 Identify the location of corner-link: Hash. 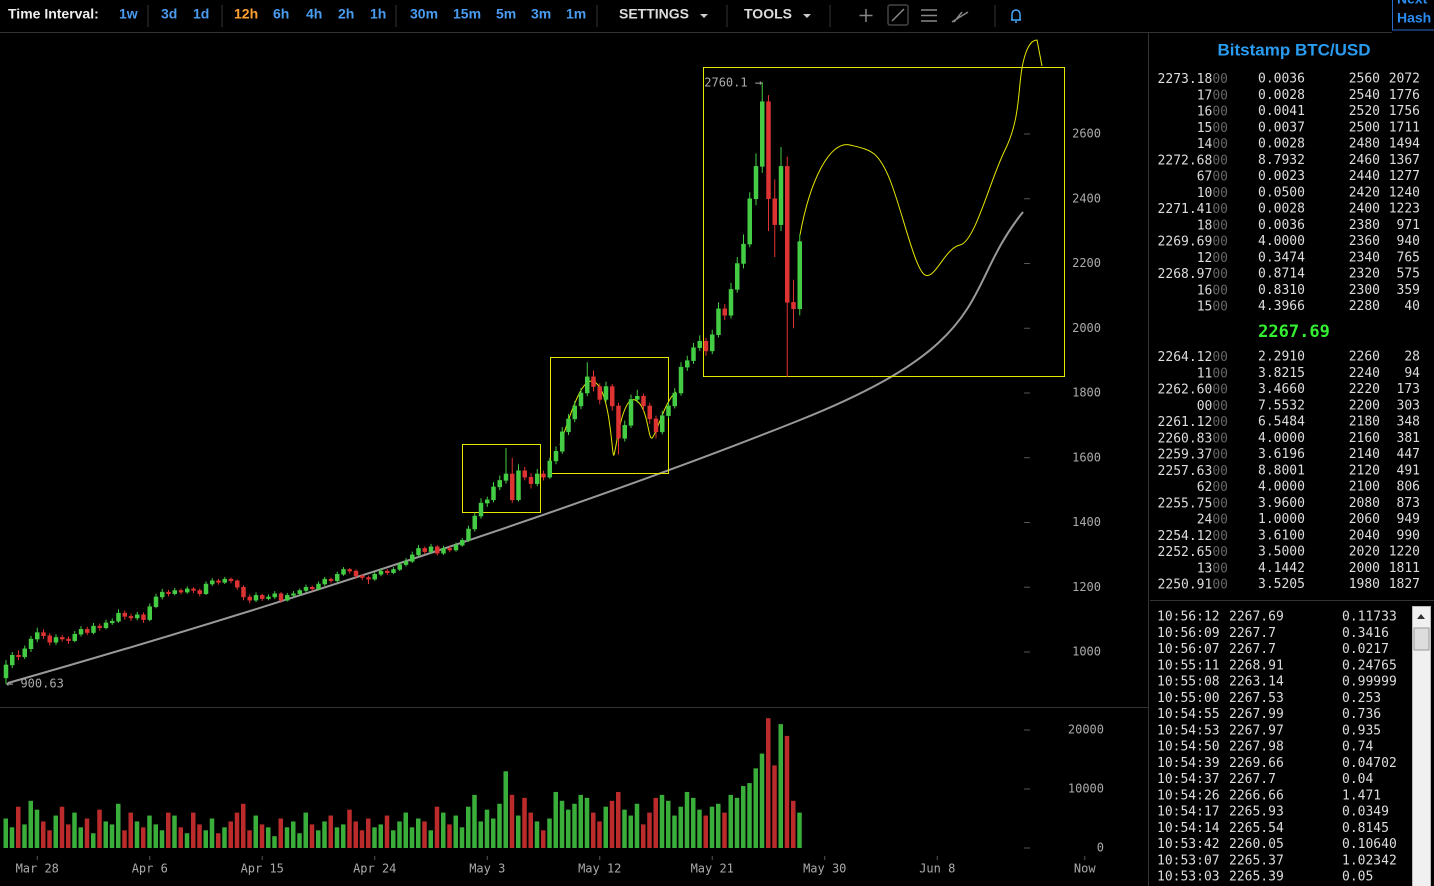
(1414, 18).